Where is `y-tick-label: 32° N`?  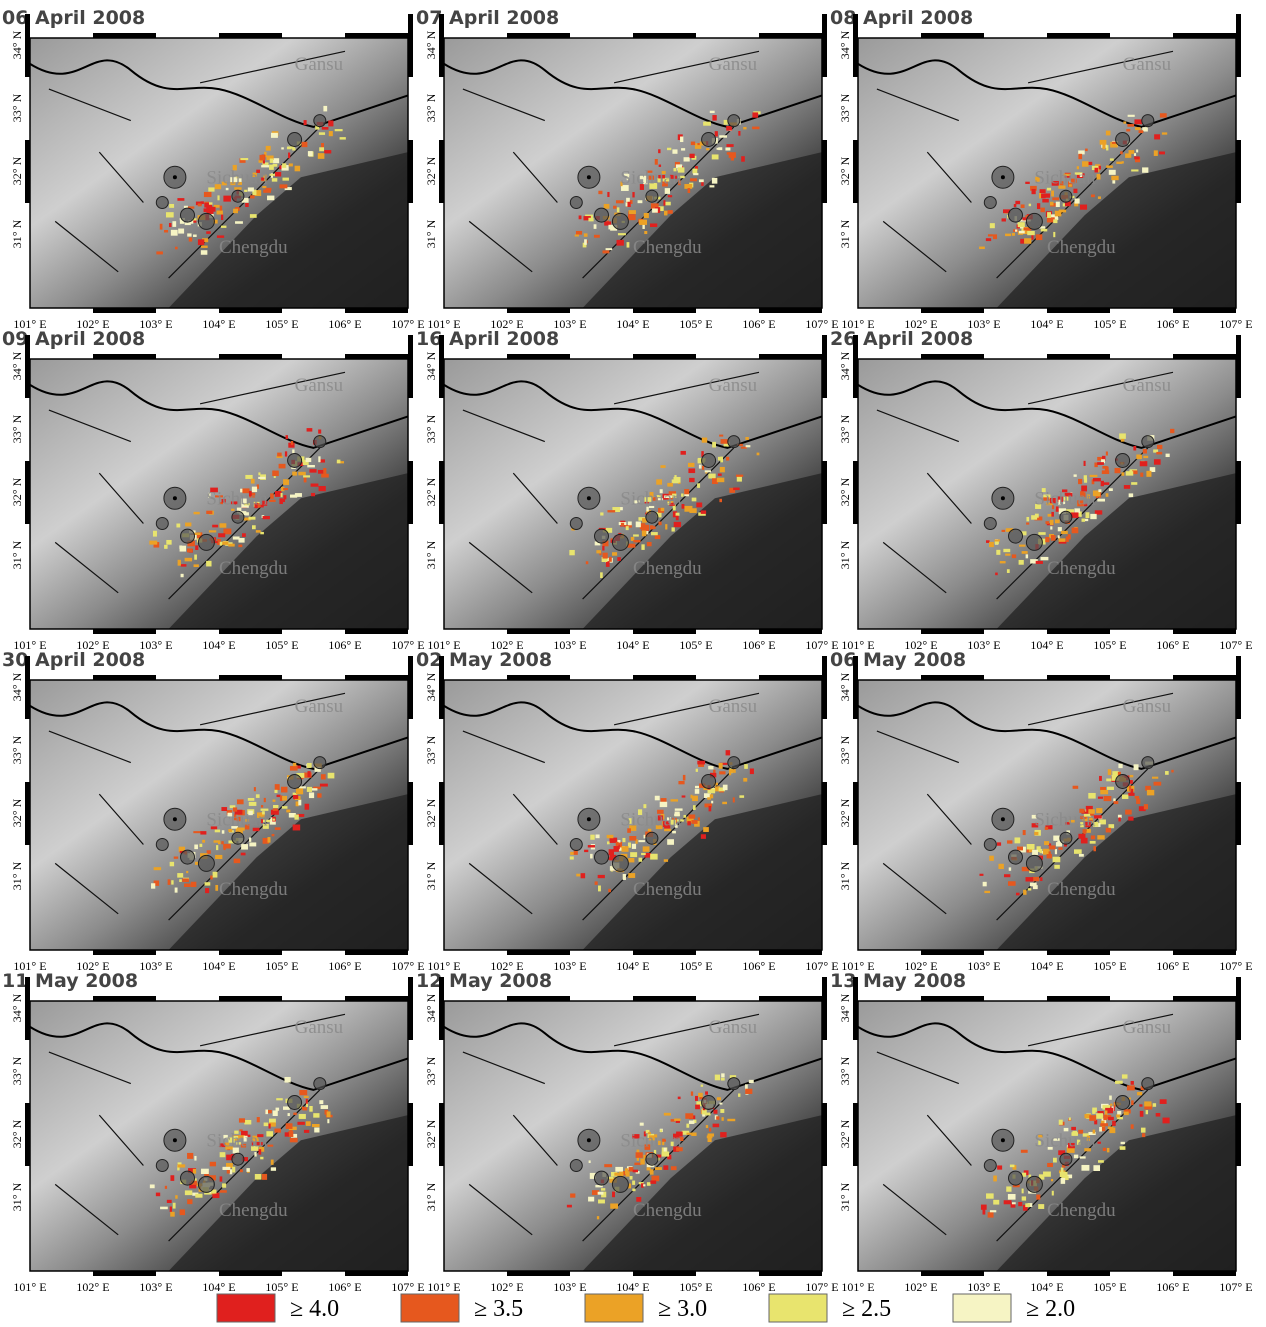
y-tick-label: 32° N is located at coordinates (17, 812).